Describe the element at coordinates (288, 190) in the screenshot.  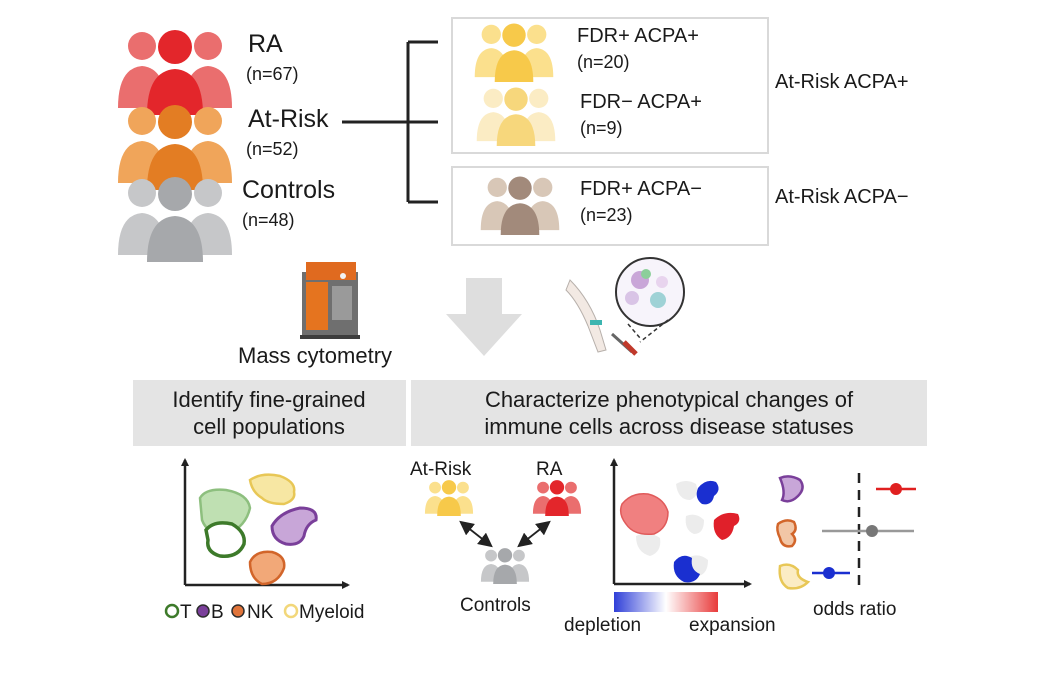
I see `controls-label: Controls` at that location.